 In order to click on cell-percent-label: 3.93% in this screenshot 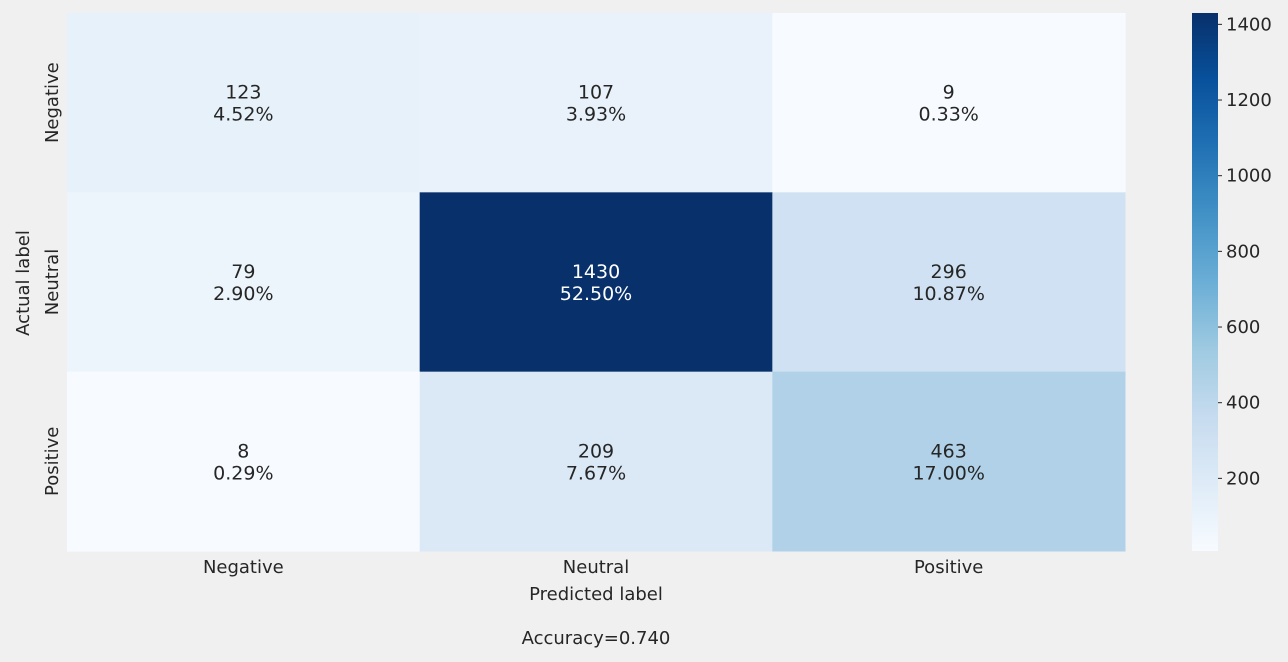, I will do `click(596, 115)`.